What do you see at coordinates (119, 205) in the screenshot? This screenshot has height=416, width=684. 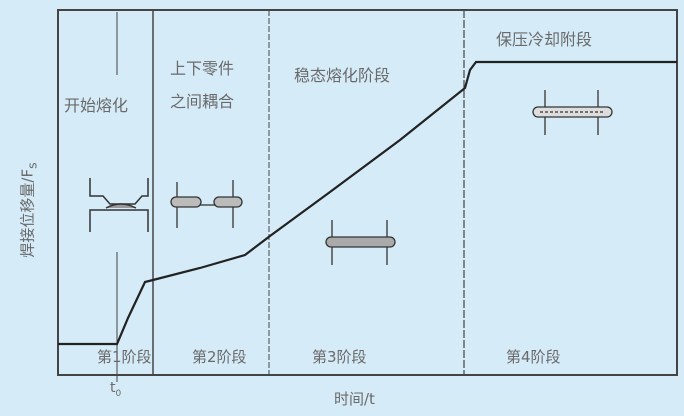 I see `part-sketch-melting-icon` at bounding box center [119, 205].